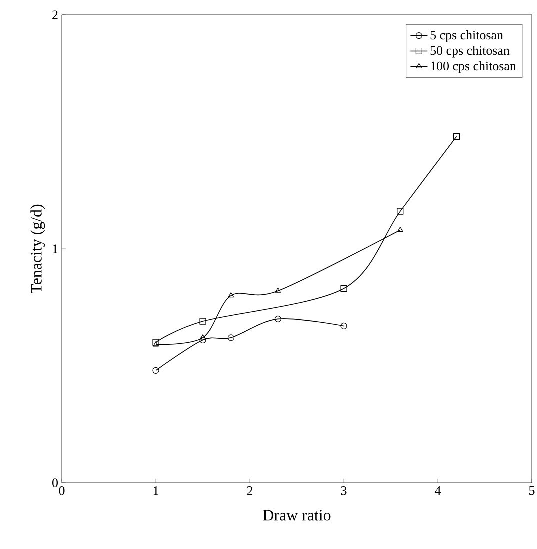 This screenshot has height=549, width=537. What do you see at coordinates (470, 52) in the screenshot?
I see `legend-label: 50 cps chitosan` at bounding box center [470, 52].